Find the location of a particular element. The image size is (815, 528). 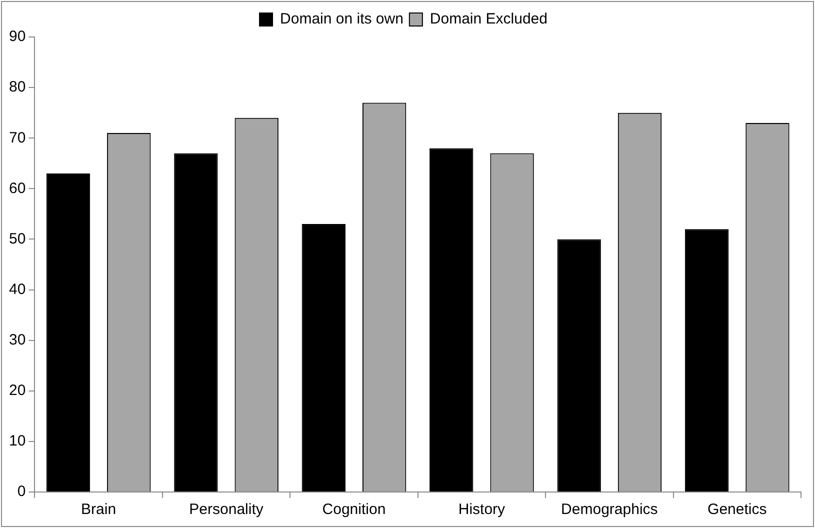

y-tick-label: 20 is located at coordinates (17, 391).